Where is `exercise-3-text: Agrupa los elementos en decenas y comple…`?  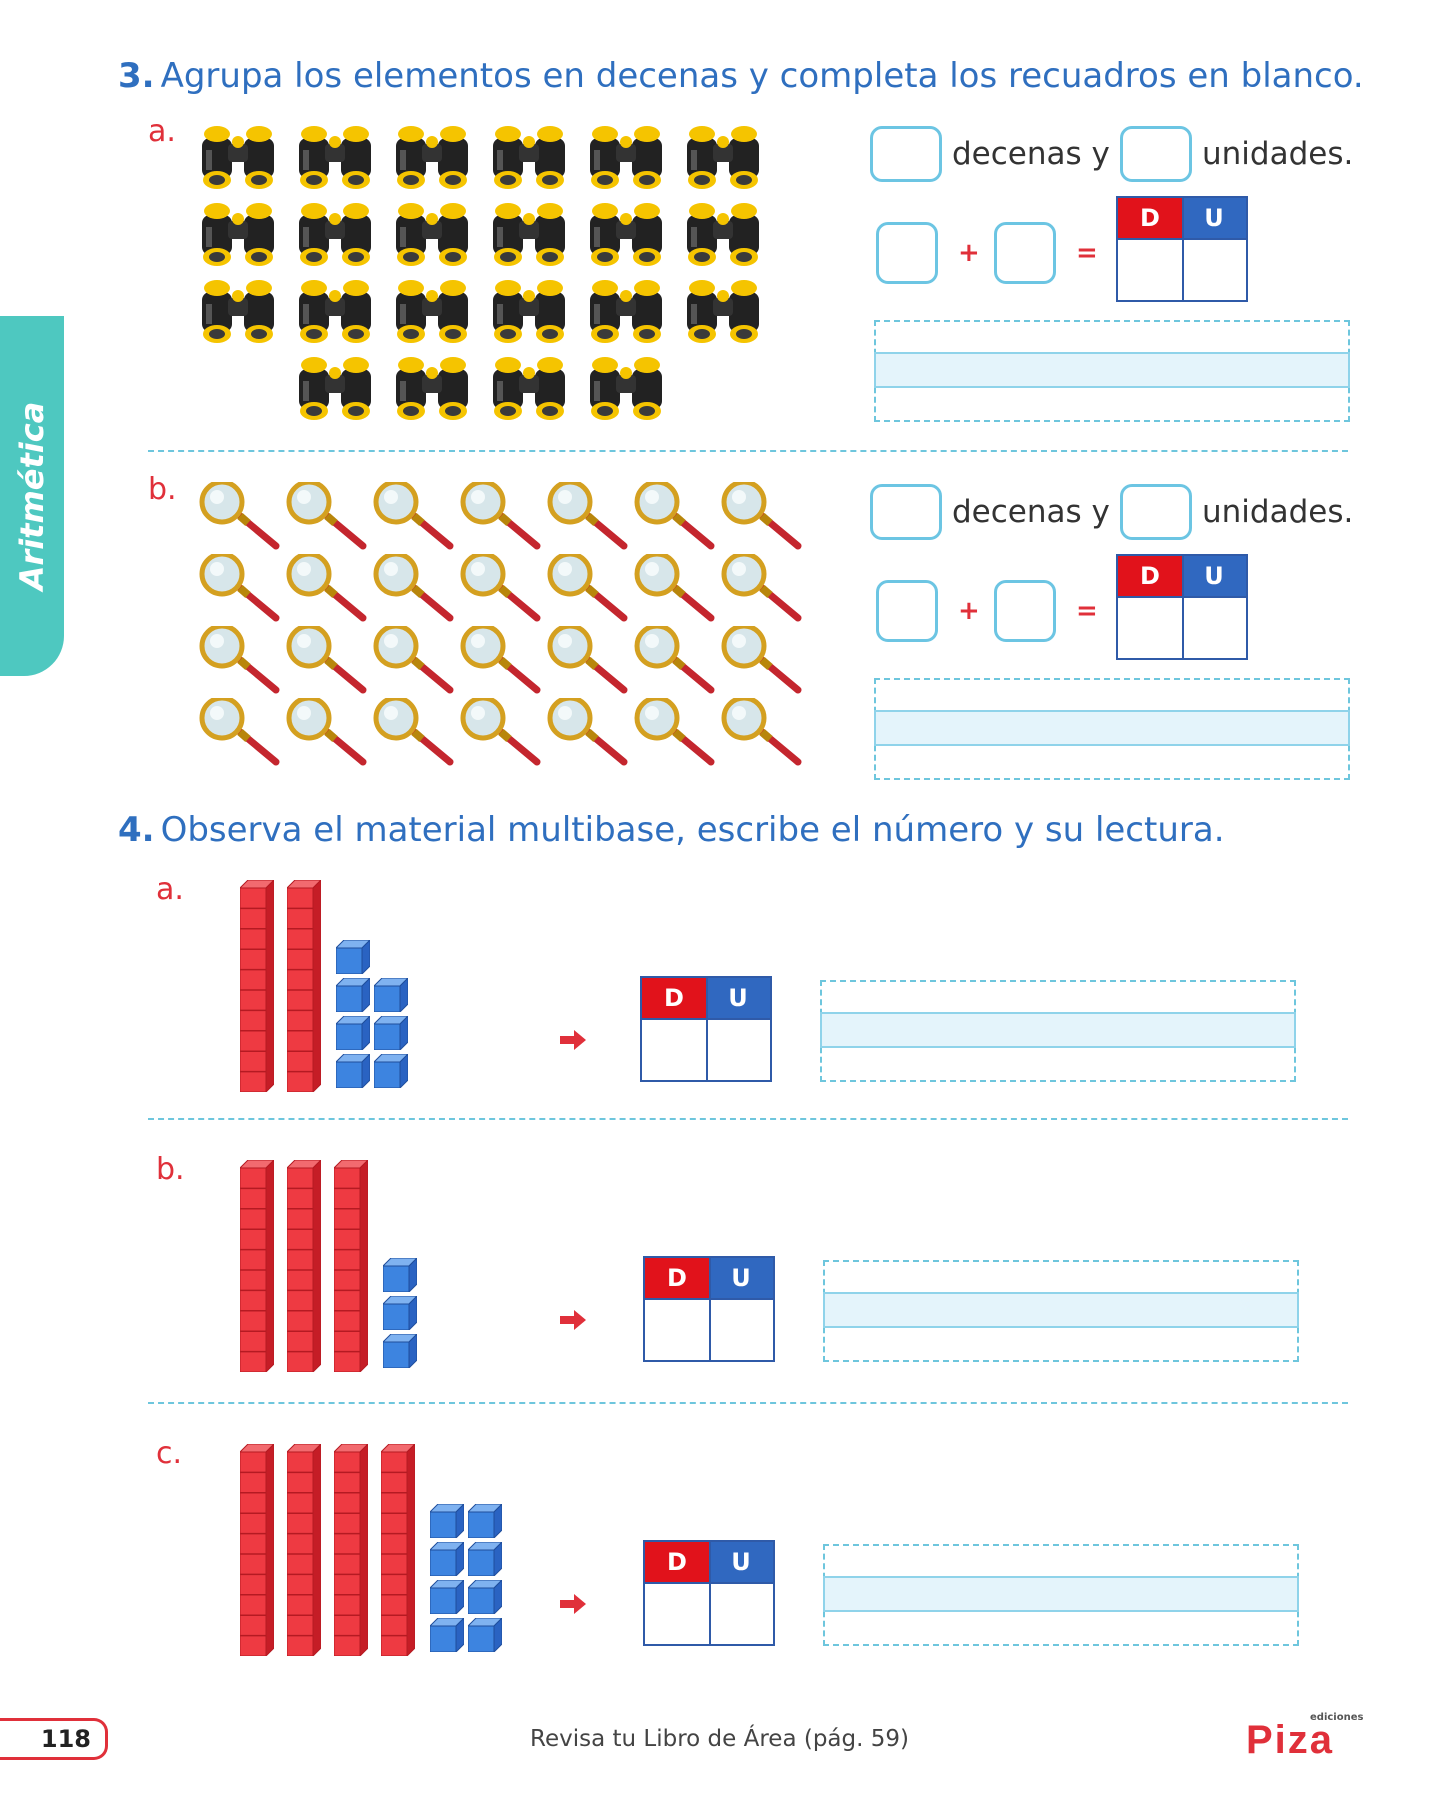
exercise-3-text: Agrupa los elementos en decenas y comple… is located at coordinates (762, 76).